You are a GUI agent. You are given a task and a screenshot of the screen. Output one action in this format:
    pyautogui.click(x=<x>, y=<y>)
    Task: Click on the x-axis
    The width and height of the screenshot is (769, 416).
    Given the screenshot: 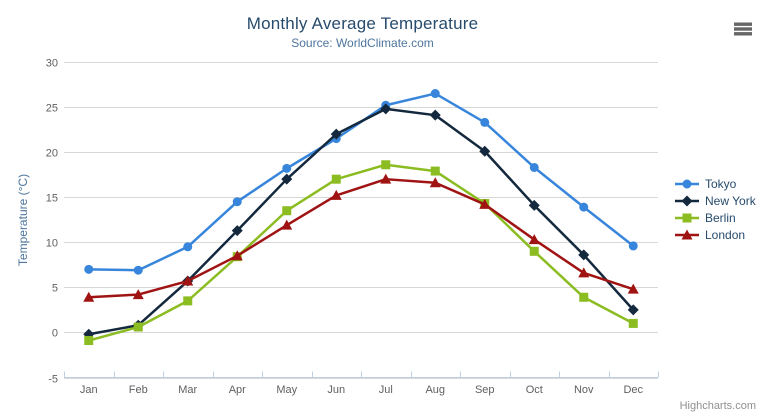 What is the action you would take?
    pyautogui.click(x=361, y=374)
    